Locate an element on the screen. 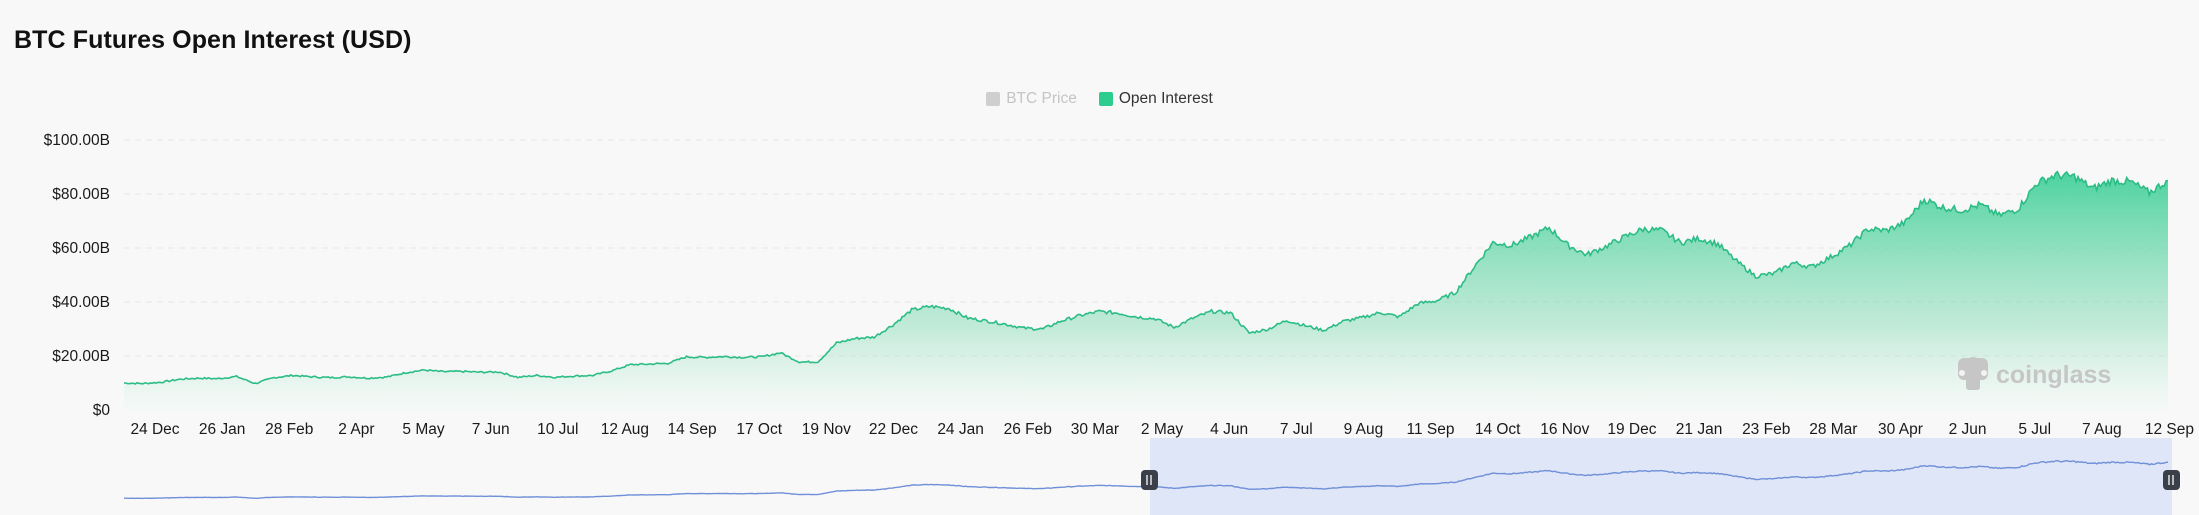 The image size is (2199, 515). coinglass-watermark: coinglass is located at coordinates (2034, 373).